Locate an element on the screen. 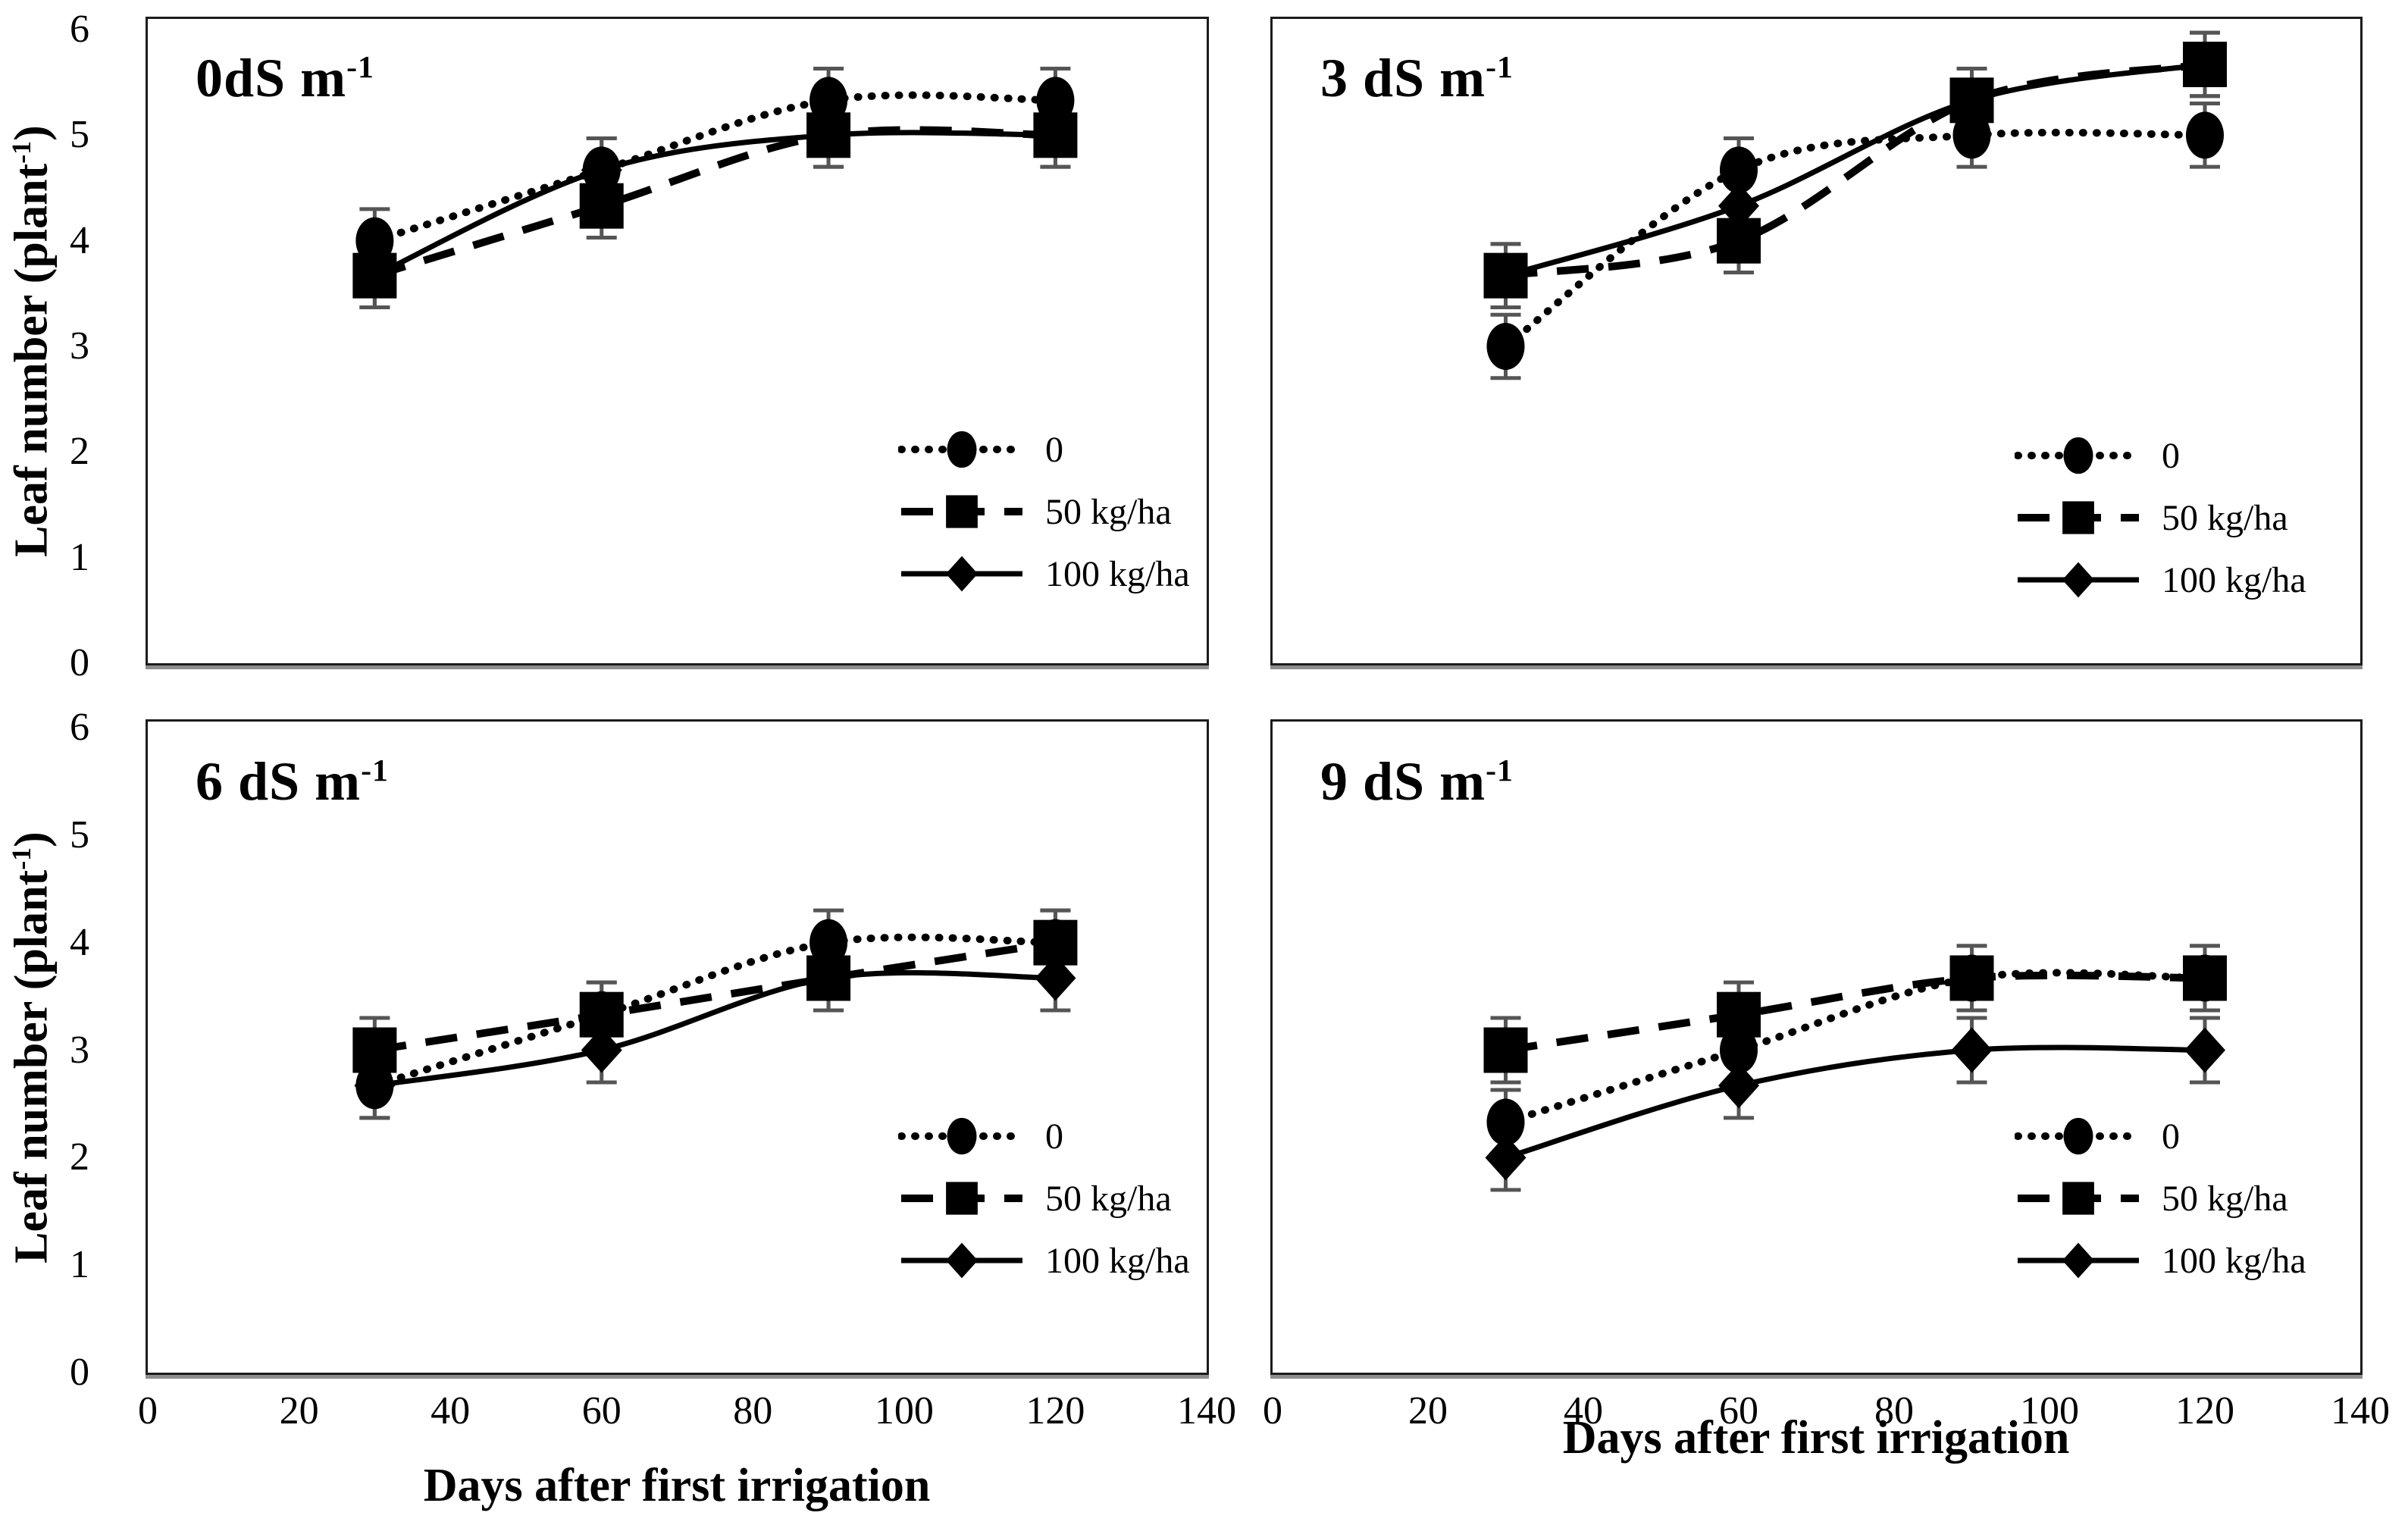  panel-title-3ds: 3 dS m-1 is located at coordinates (1417, 78).